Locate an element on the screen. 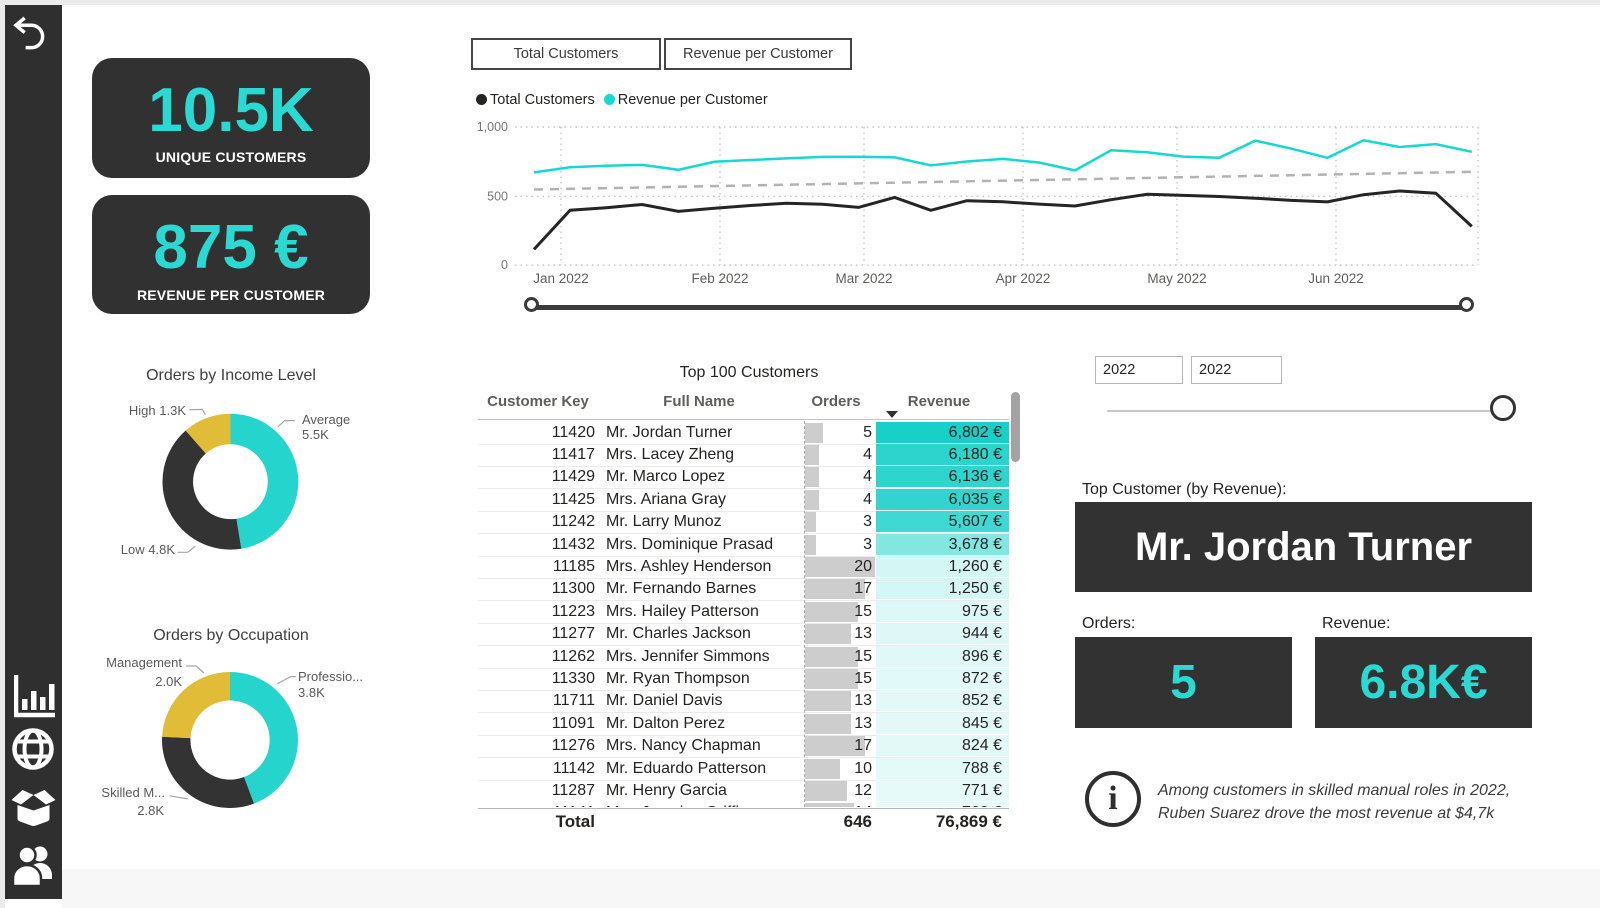 The height and width of the screenshot is (908, 1600). svg-text: Jun 2022 is located at coordinates (1336, 278).